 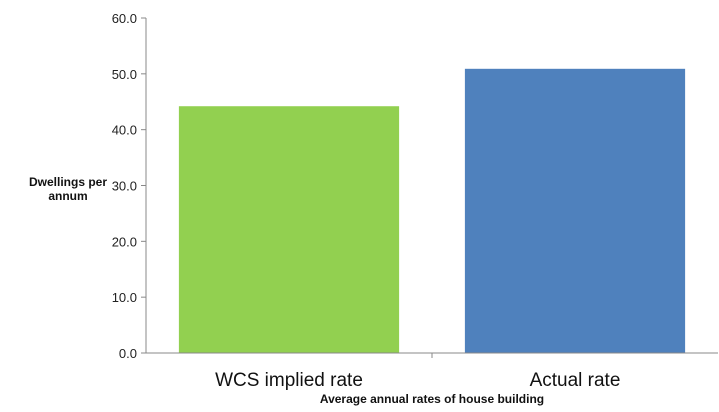 I want to click on category-label: WCS implied rate, so click(x=289, y=380).